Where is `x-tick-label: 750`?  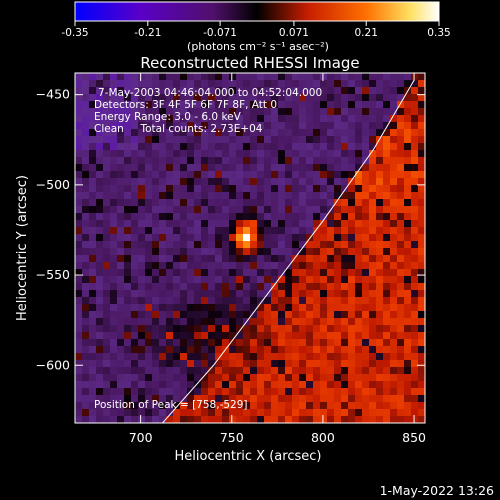
x-tick-label: 750 is located at coordinates (232, 437).